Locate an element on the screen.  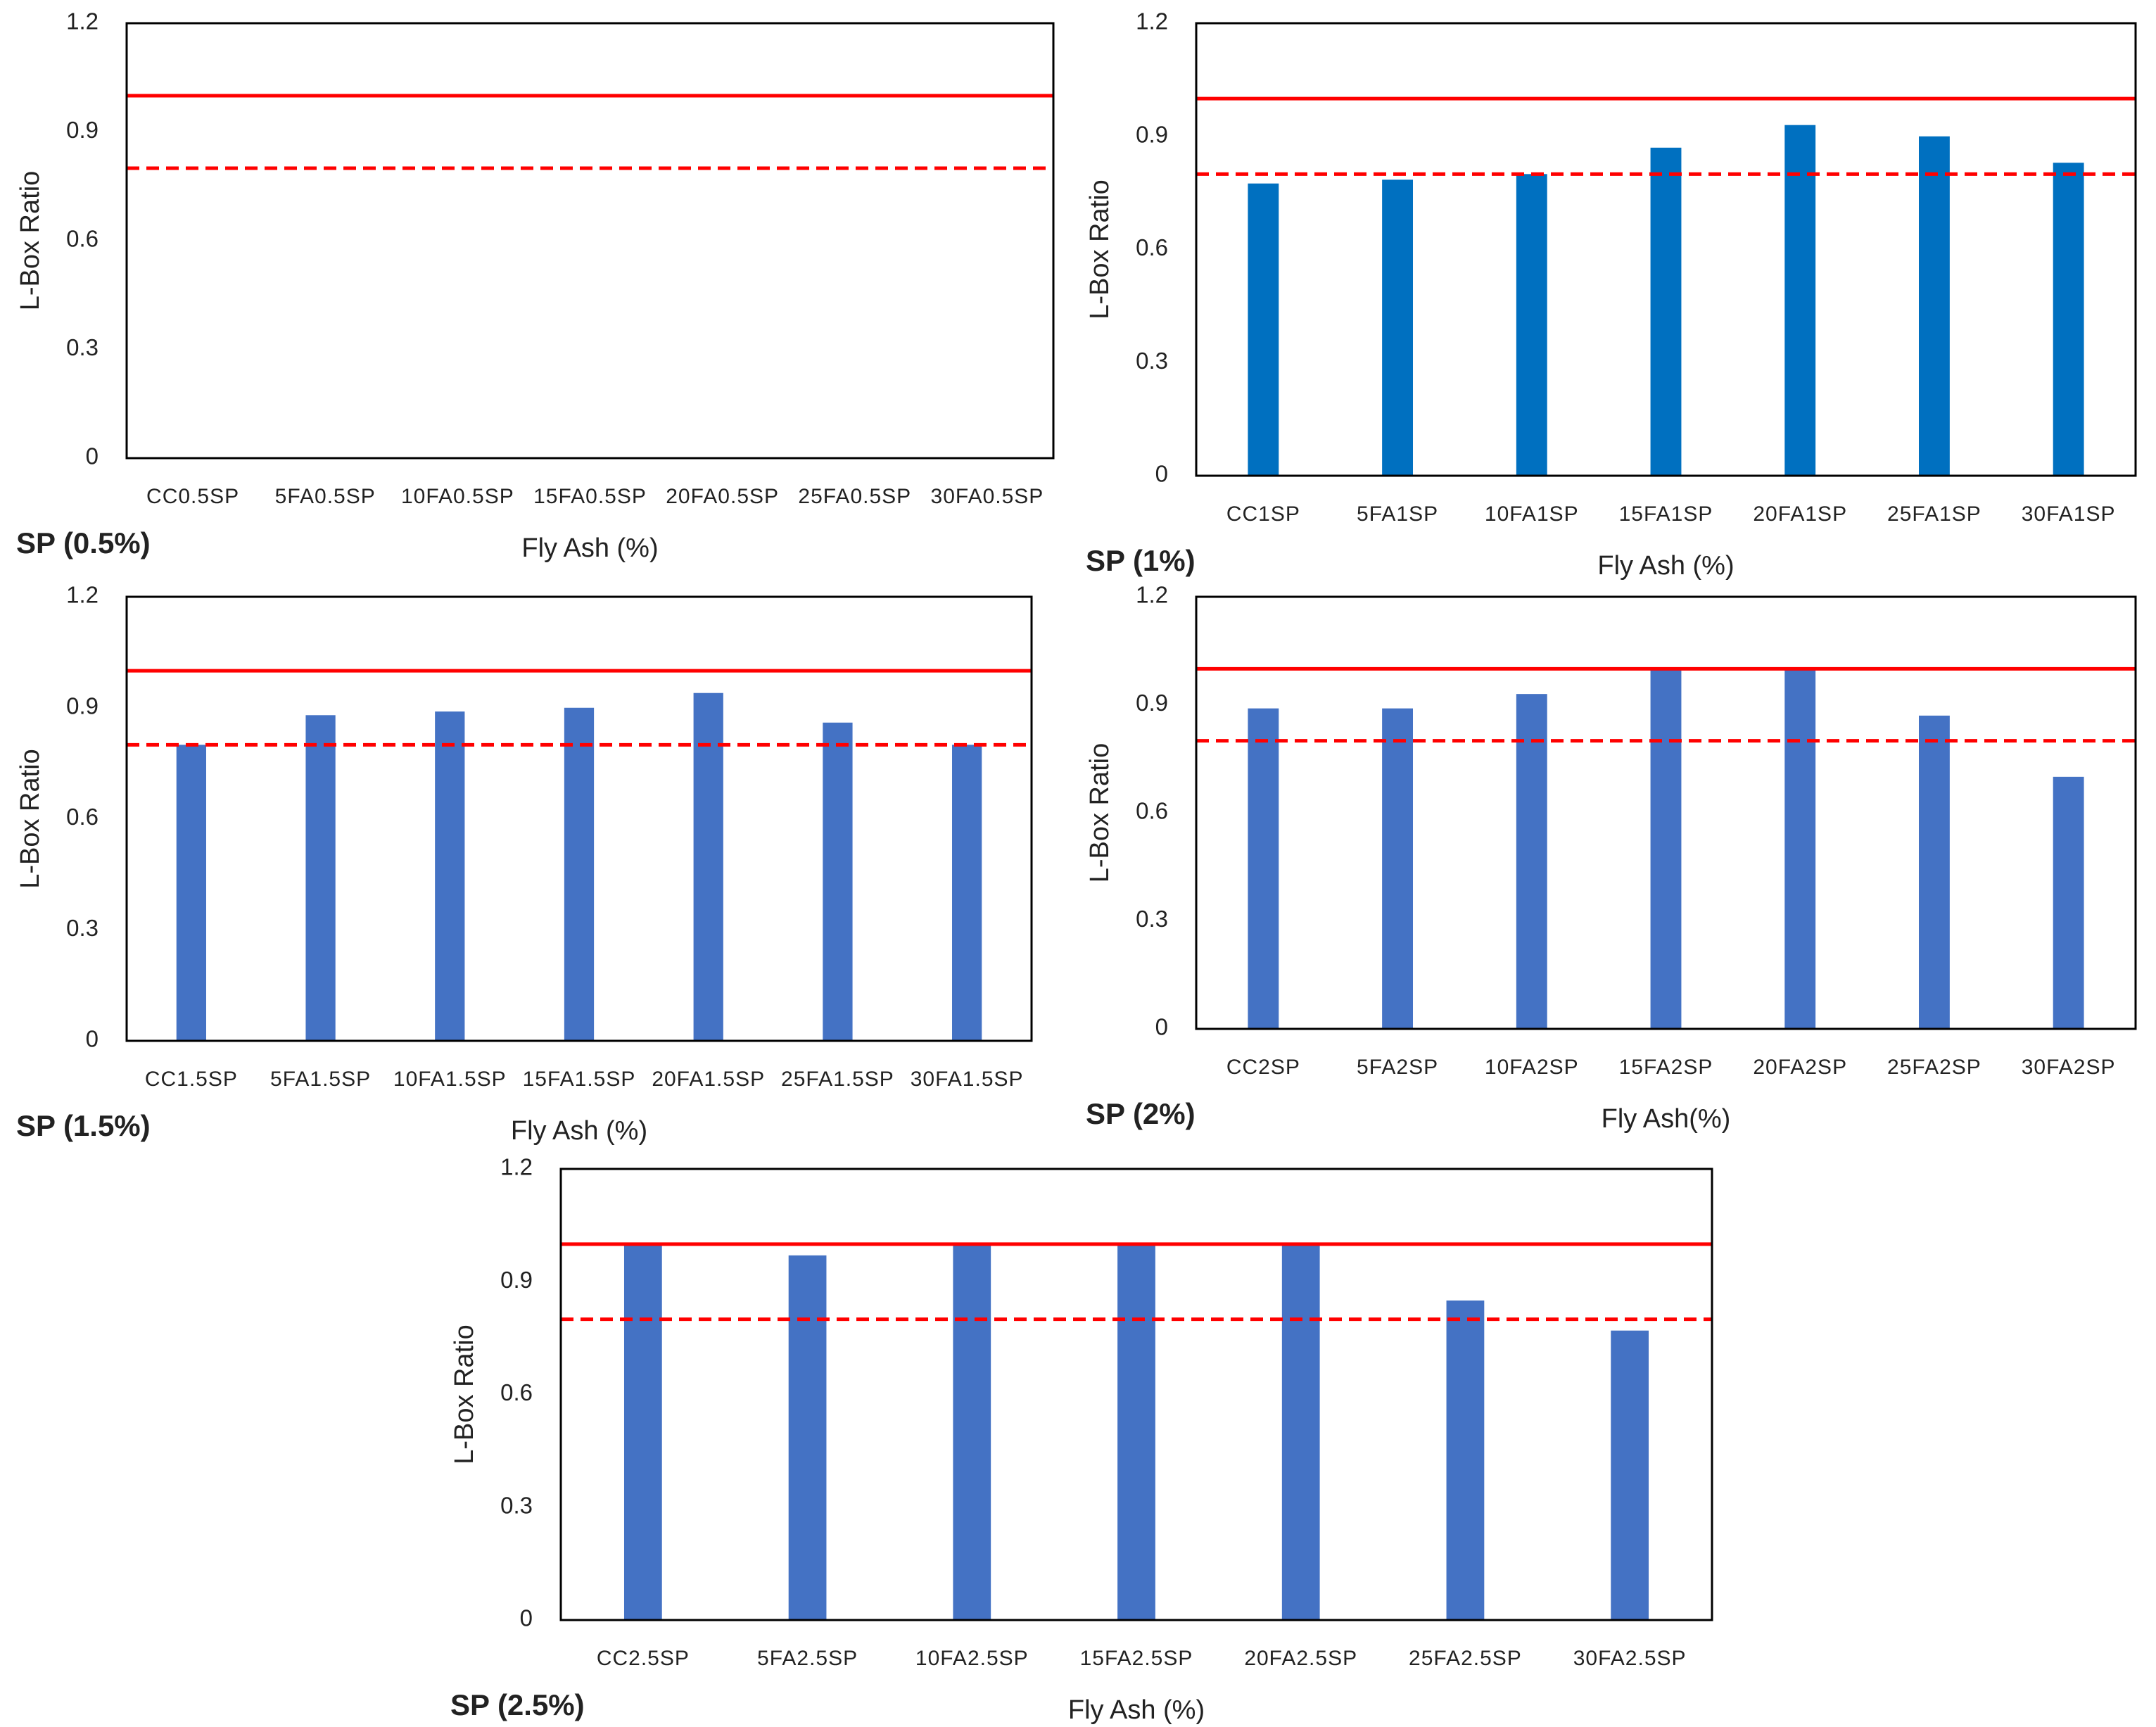
x-tick-label: 15FA1SP is located at coordinates (1666, 514).